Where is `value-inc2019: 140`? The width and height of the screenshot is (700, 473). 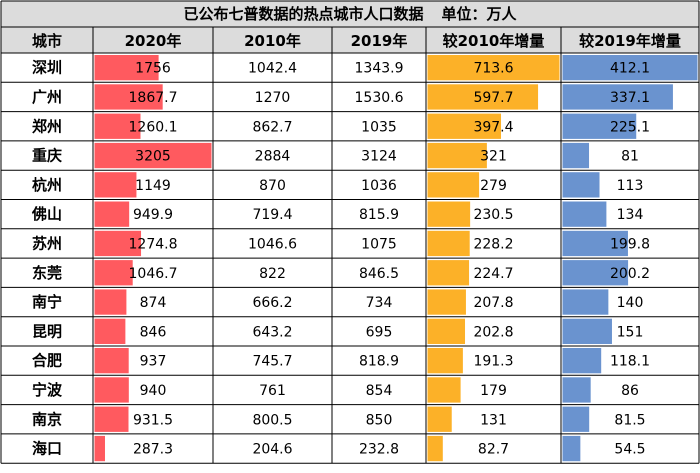 value-inc2019: 140 is located at coordinates (630, 303).